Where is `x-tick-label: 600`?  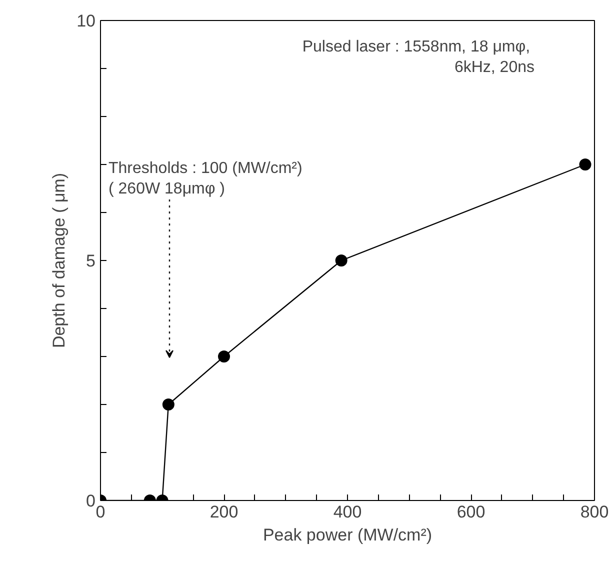
x-tick-label: 600 is located at coordinates (471, 512).